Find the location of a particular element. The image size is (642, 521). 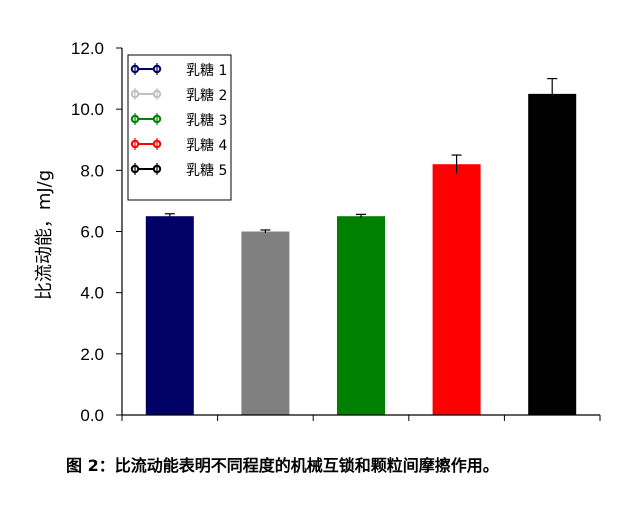

legend: 乳糖 1 乳糖 2 乳糖 3 乳糖 4 乳糖 5 is located at coordinates (179, 127).